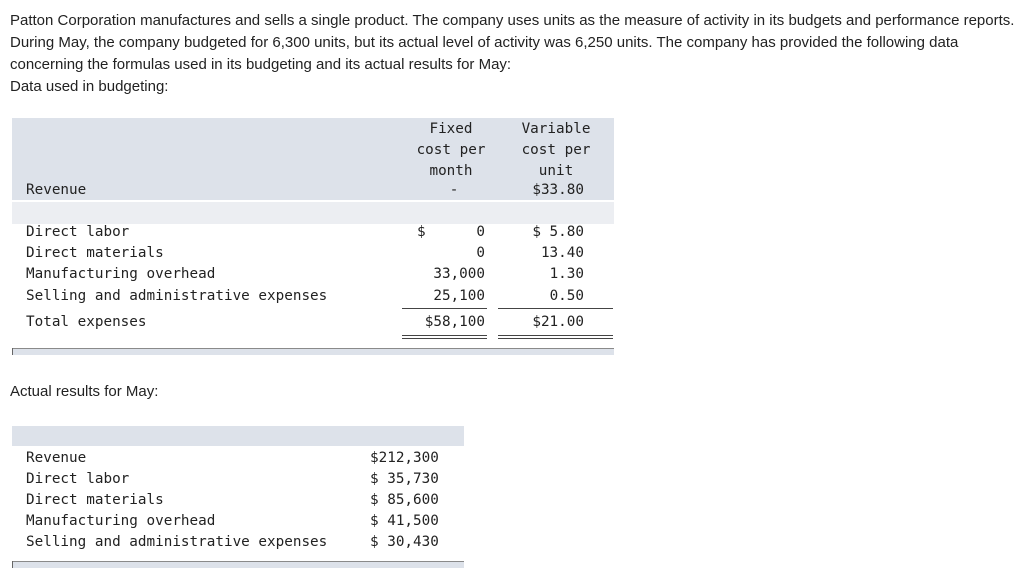 This screenshot has width=1024, height=587. I want to click on revenue-fixed: -, so click(454, 190).